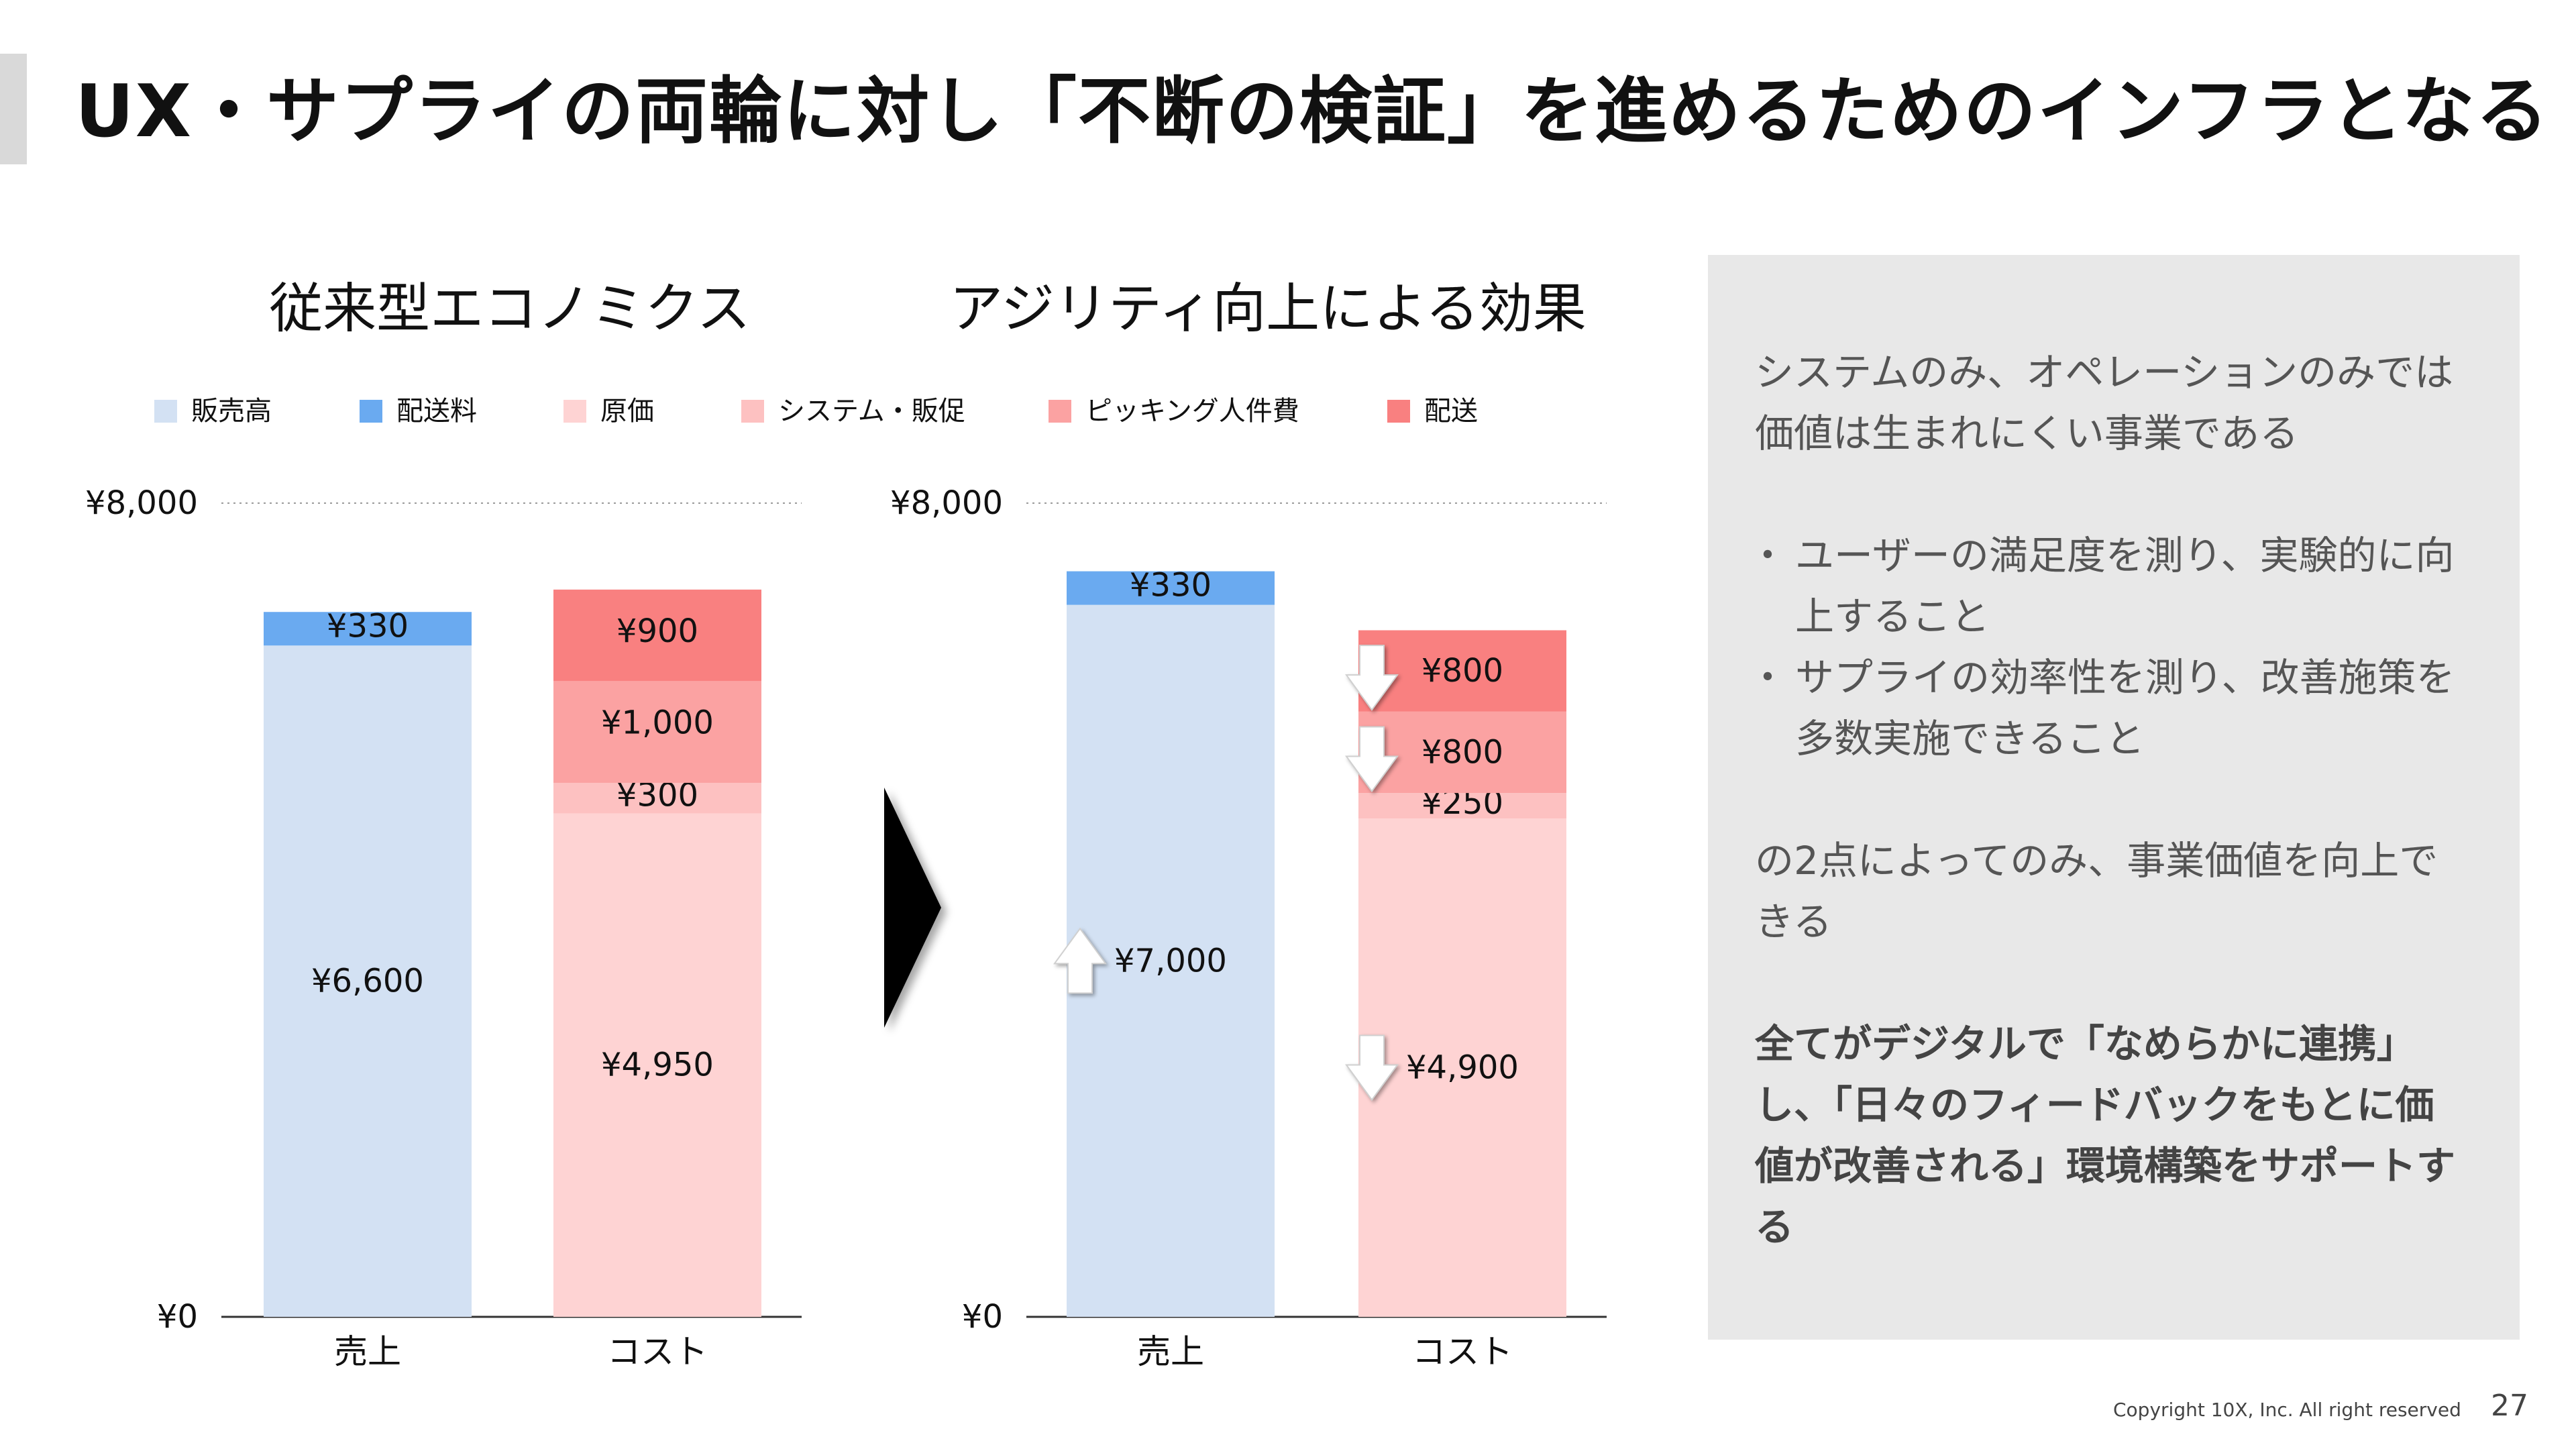 The image size is (2576, 1449). Describe the element at coordinates (2104, 403) in the screenshot. I see `panel-intro: システムのみ、オペレーションのみでは価値は生まれにくい事業である` at that location.